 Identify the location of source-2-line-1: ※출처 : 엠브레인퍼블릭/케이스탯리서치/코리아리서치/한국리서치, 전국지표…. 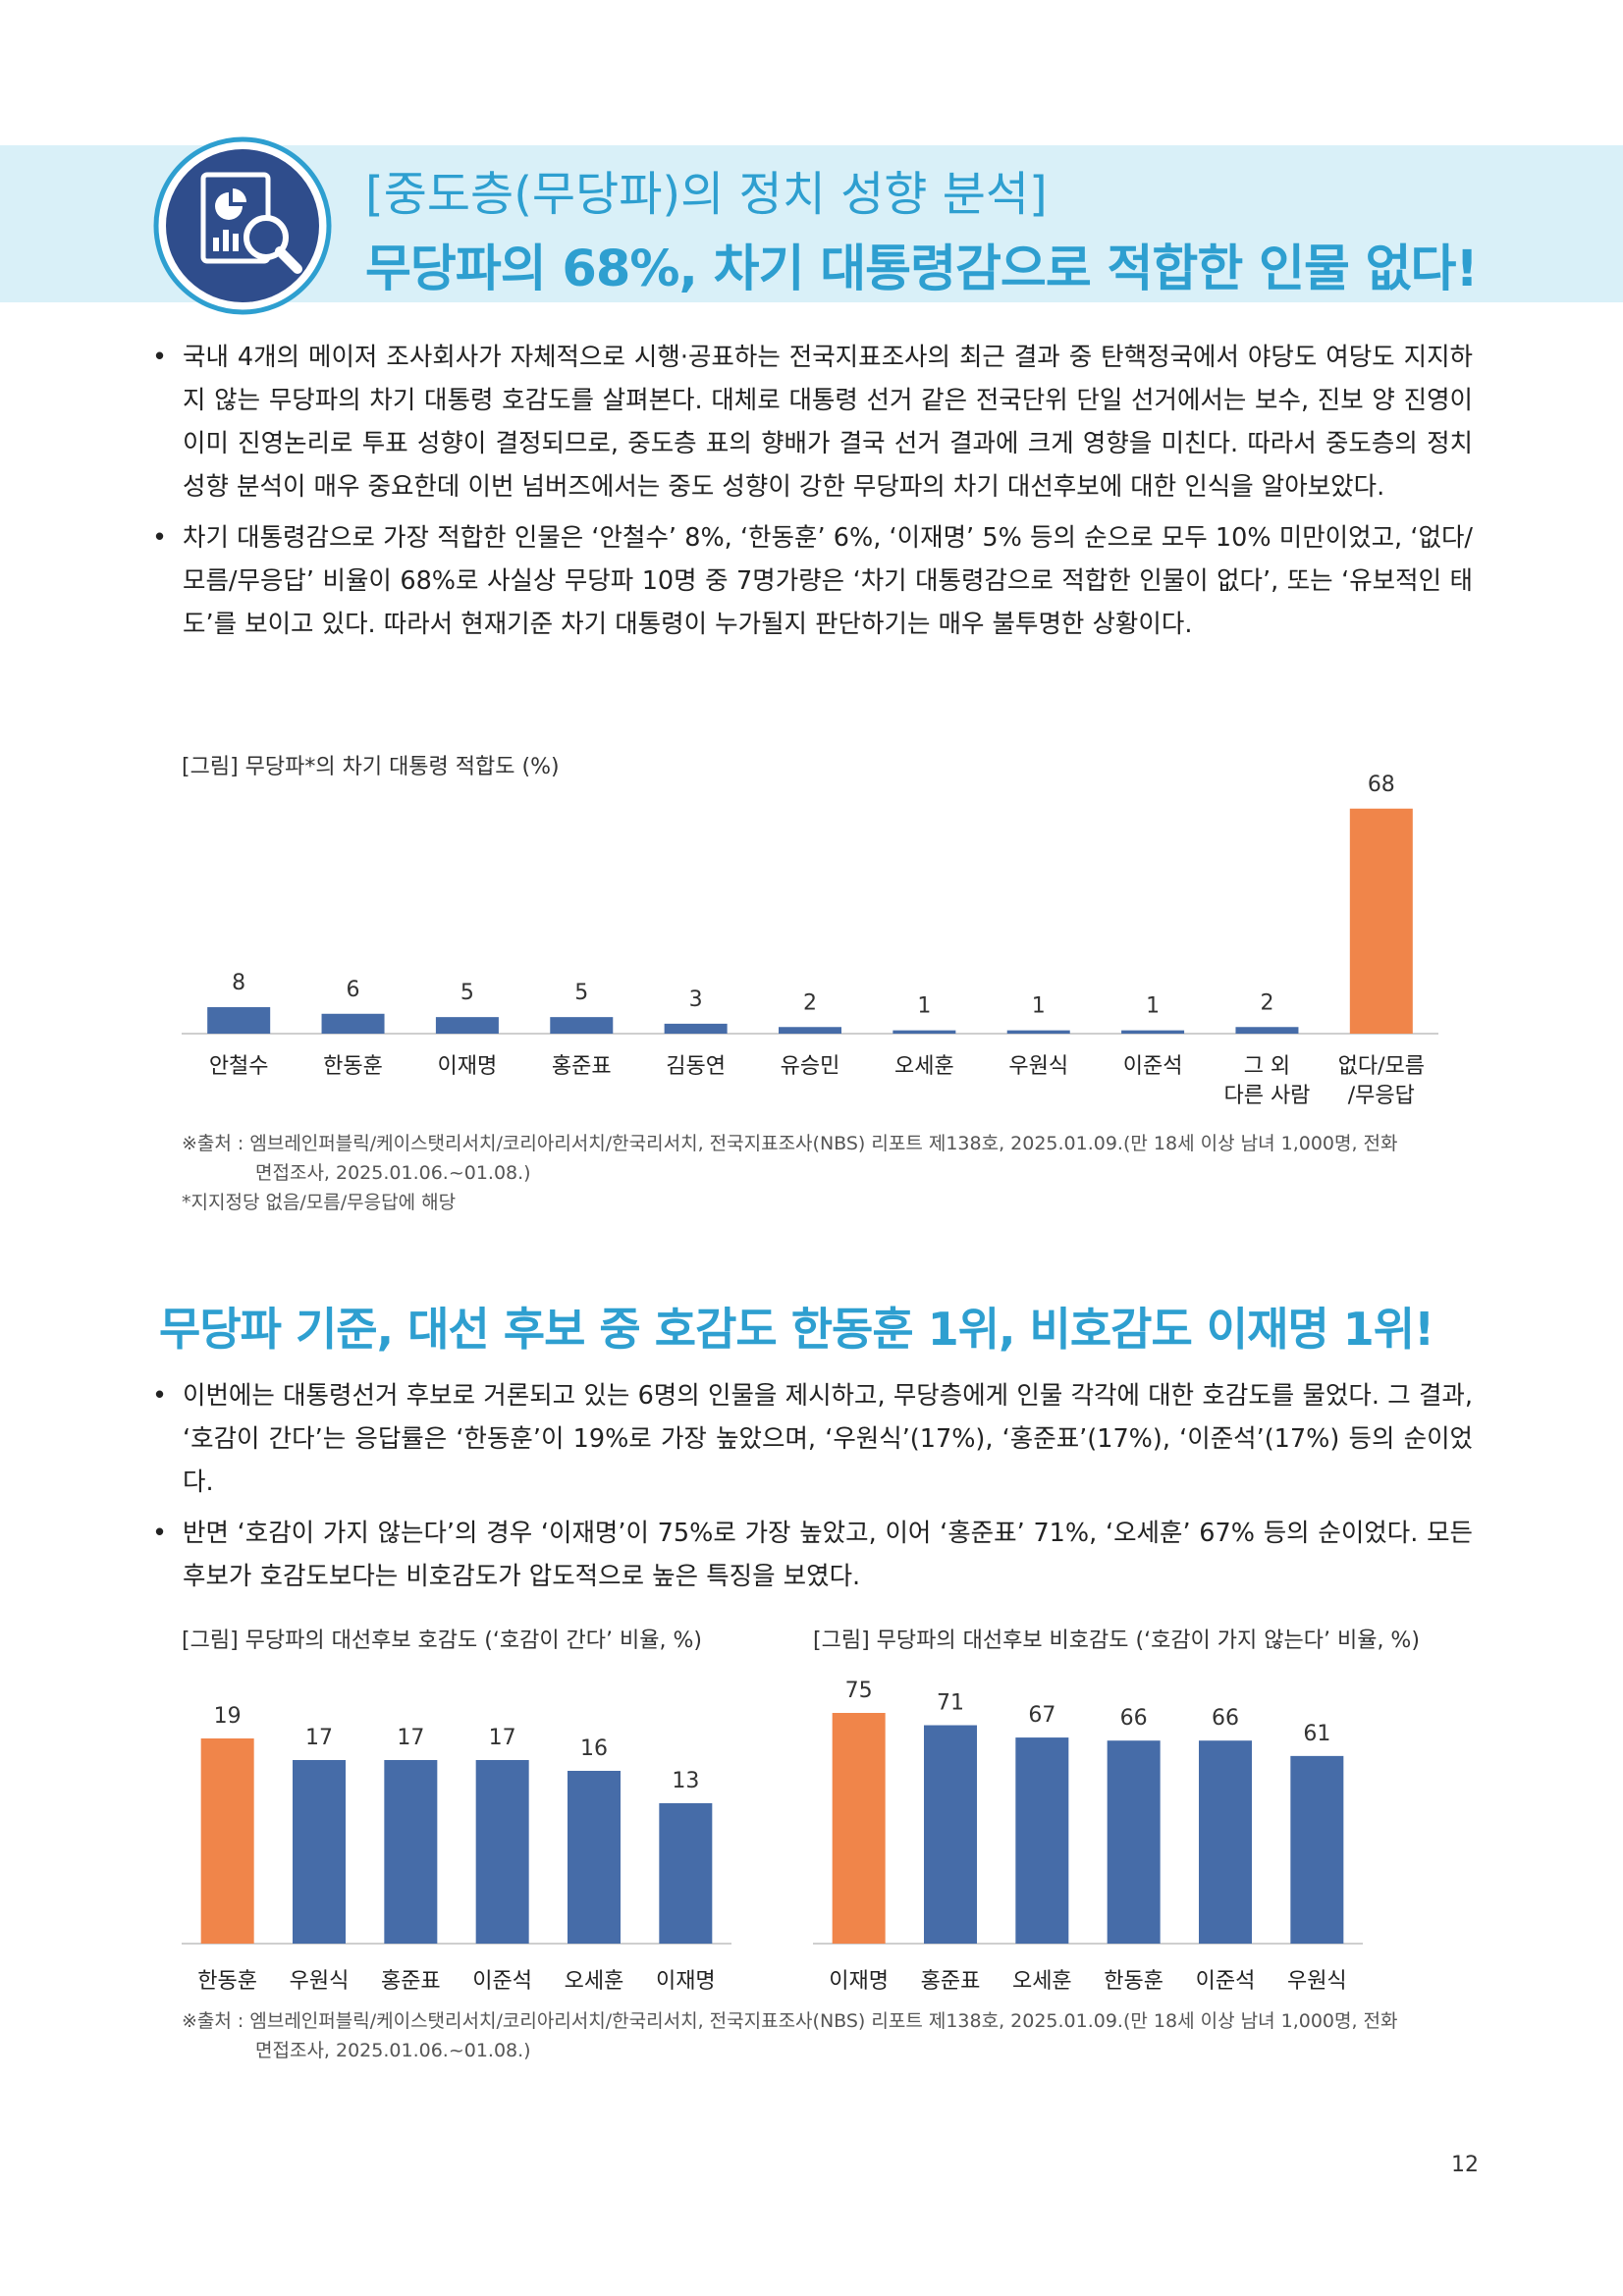
(790, 2021).